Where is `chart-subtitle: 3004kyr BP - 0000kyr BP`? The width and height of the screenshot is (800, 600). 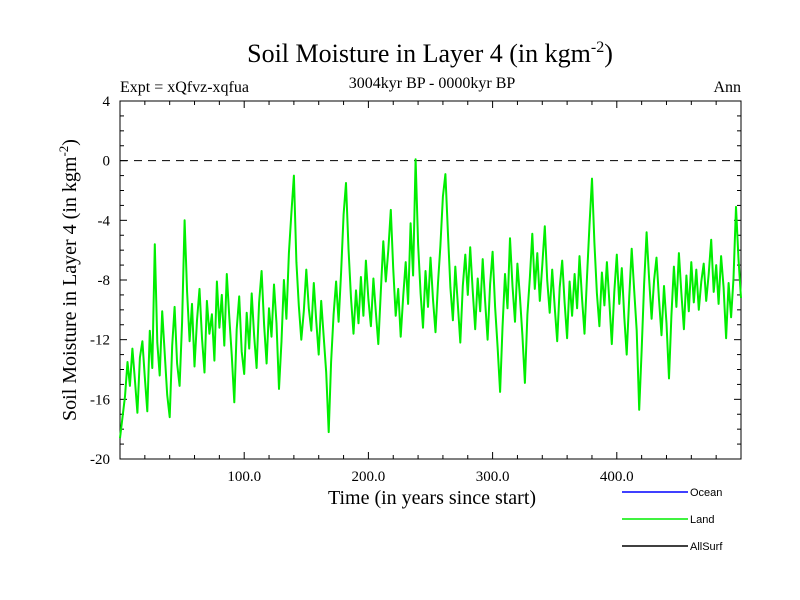 chart-subtitle: 3004kyr BP - 0000kyr BP is located at coordinates (432, 83).